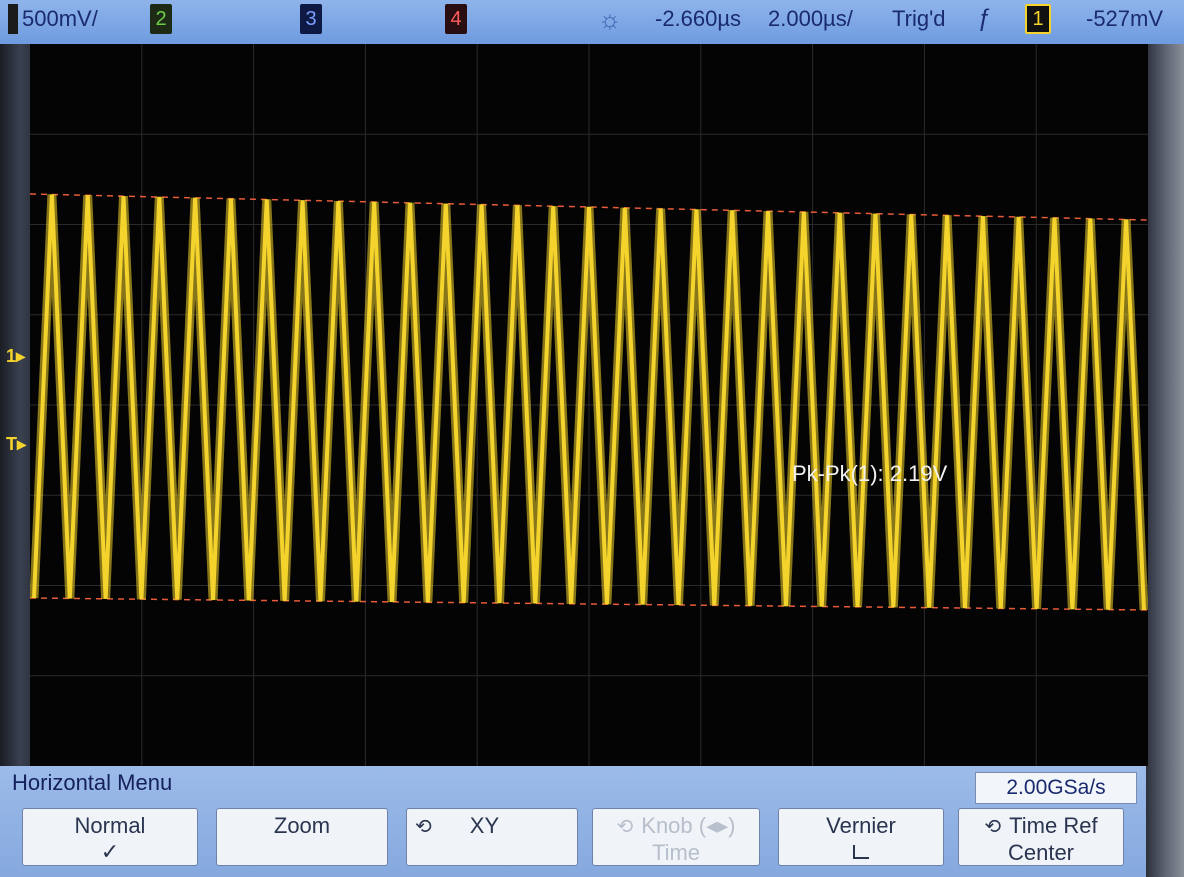 Image resolution: width=1184 pixels, height=877 pixels. What do you see at coordinates (810, 18) in the screenshot?
I see `time-scale: 2.000µs/` at bounding box center [810, 18].